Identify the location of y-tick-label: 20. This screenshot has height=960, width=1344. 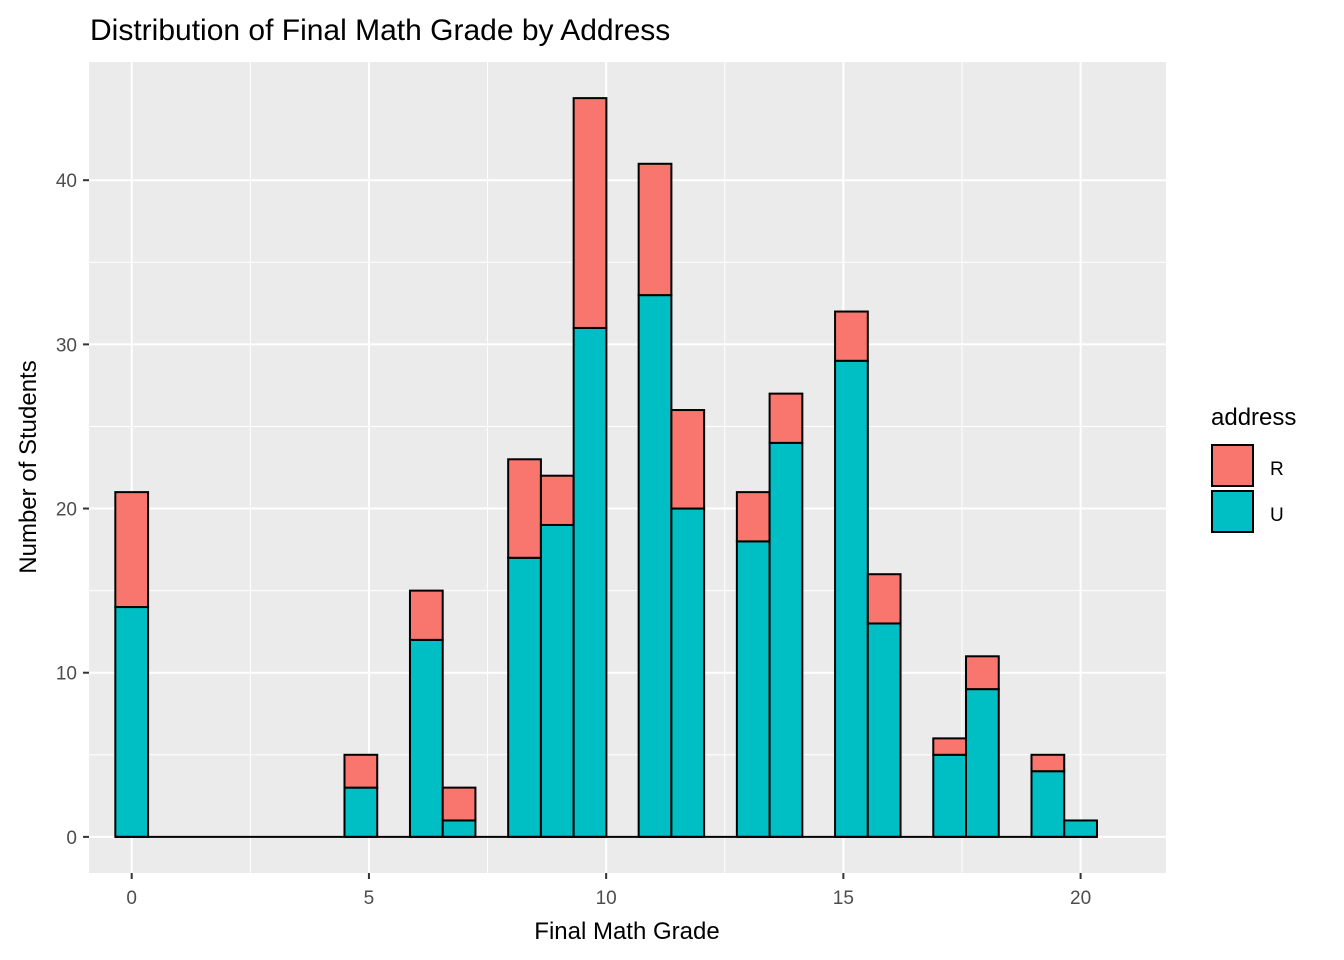
(66, 510).